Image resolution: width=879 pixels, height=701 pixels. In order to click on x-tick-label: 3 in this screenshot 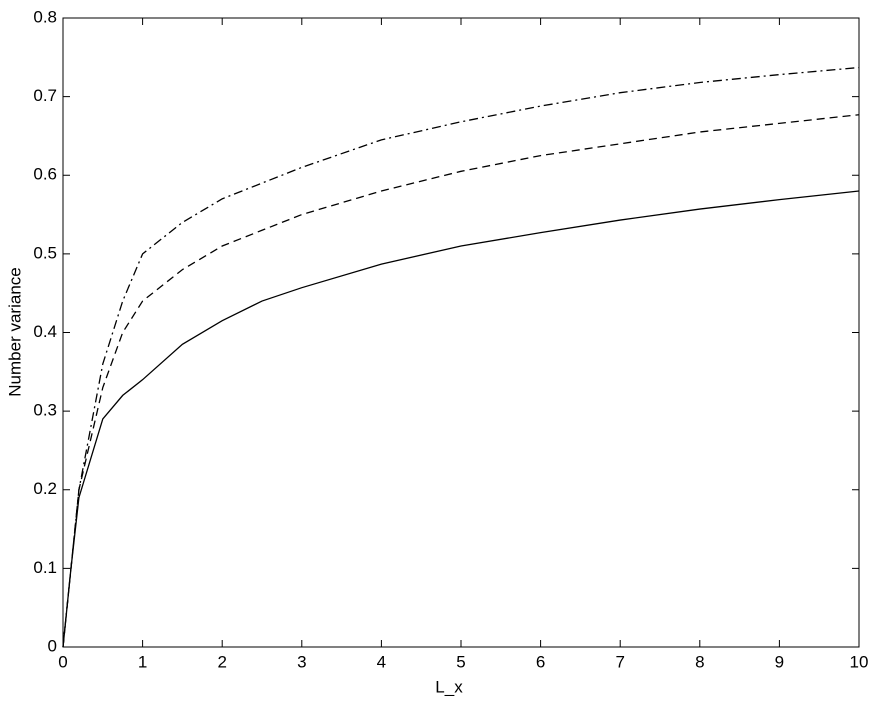, I will do `click(301, 661)`.